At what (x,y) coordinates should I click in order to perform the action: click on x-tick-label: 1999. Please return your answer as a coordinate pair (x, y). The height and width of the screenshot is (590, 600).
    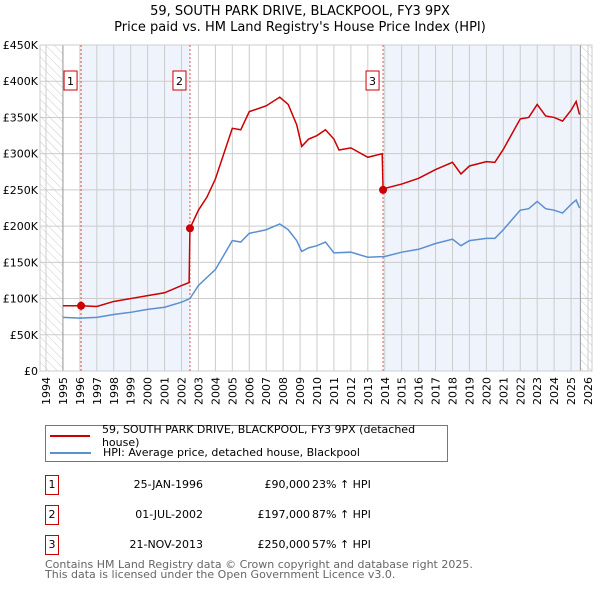
    Looking at the image, I should click on (131, 391).